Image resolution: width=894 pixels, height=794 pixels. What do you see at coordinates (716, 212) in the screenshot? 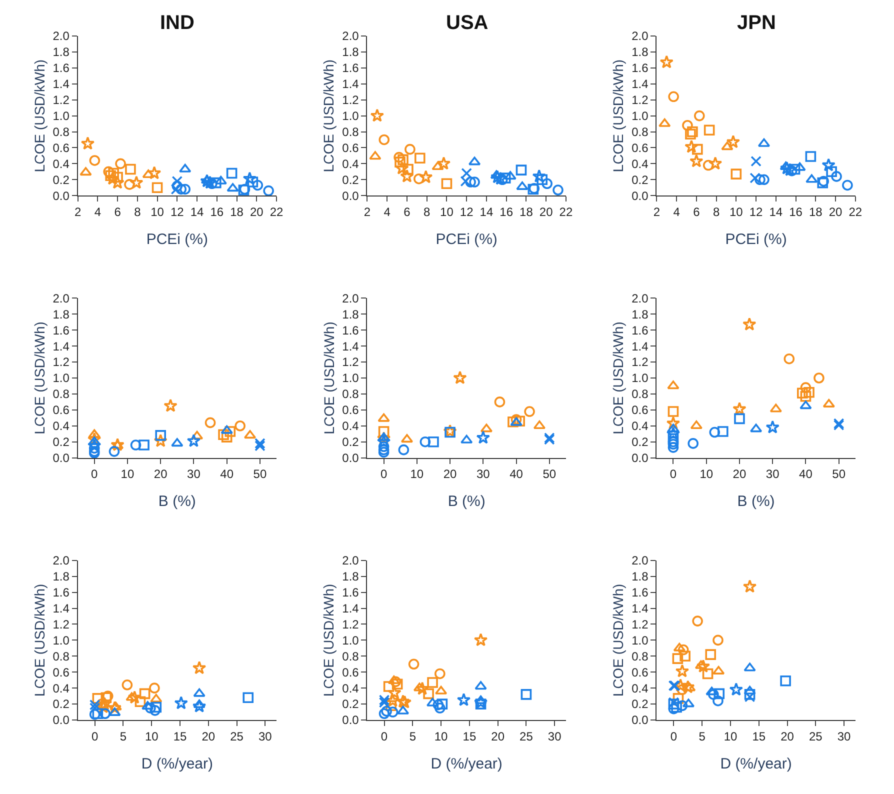
I see `x-tick-label: 8` at bounding box center [716, 212].